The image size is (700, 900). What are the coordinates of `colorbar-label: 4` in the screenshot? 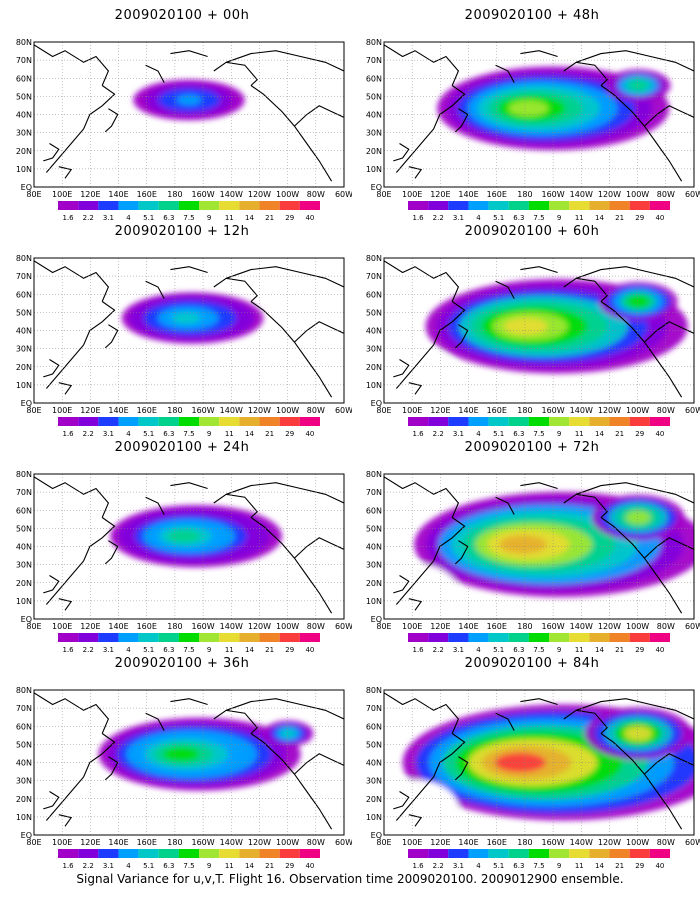 It's located at (128, 866).